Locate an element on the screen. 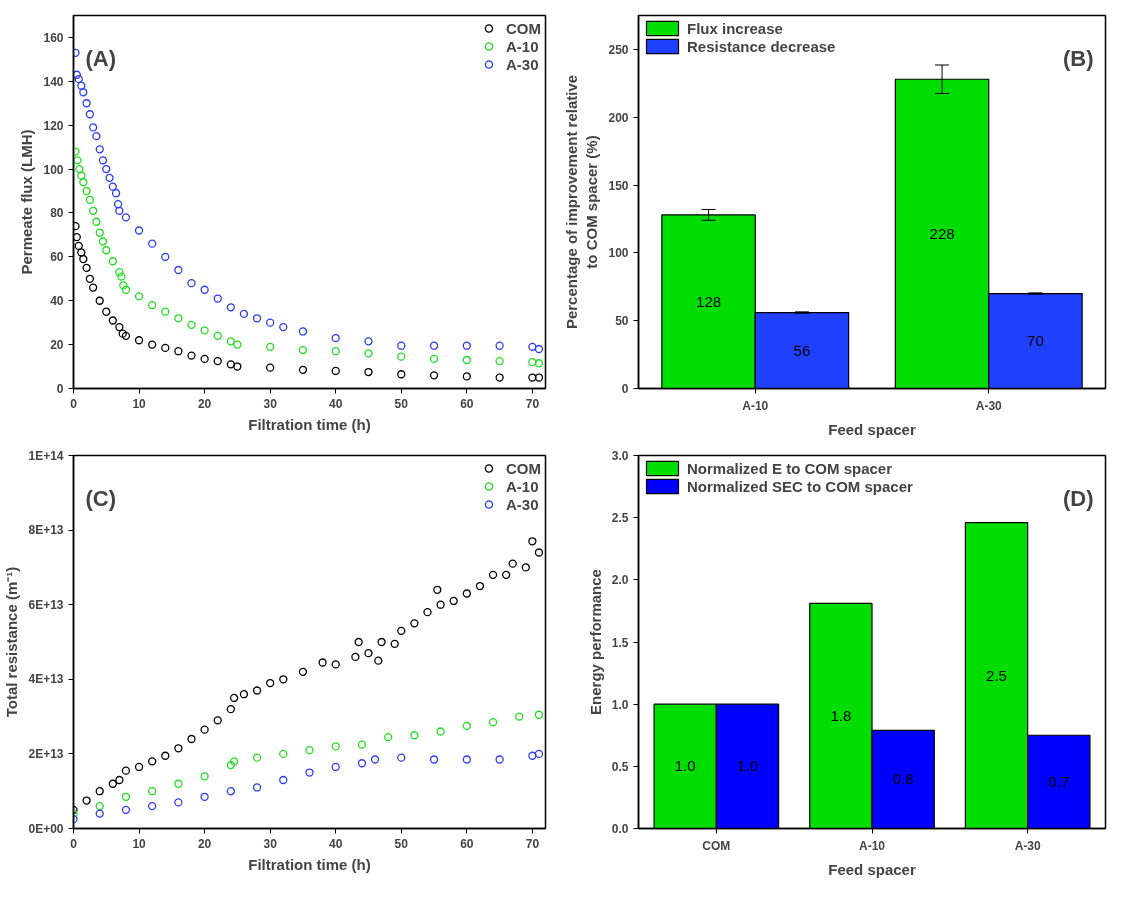 The width and height of the screenshot is (1130, 898). legend-label: Normalized E to COM spacer is located at coordinates (790, 468).